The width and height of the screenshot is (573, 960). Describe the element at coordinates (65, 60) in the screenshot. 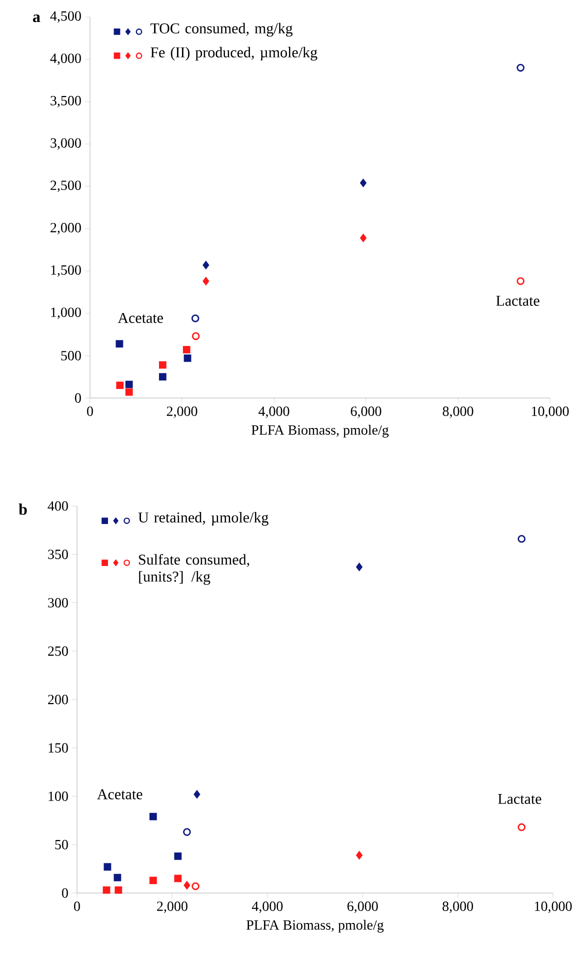

I see `y-tick-label: 4,000` at that location.